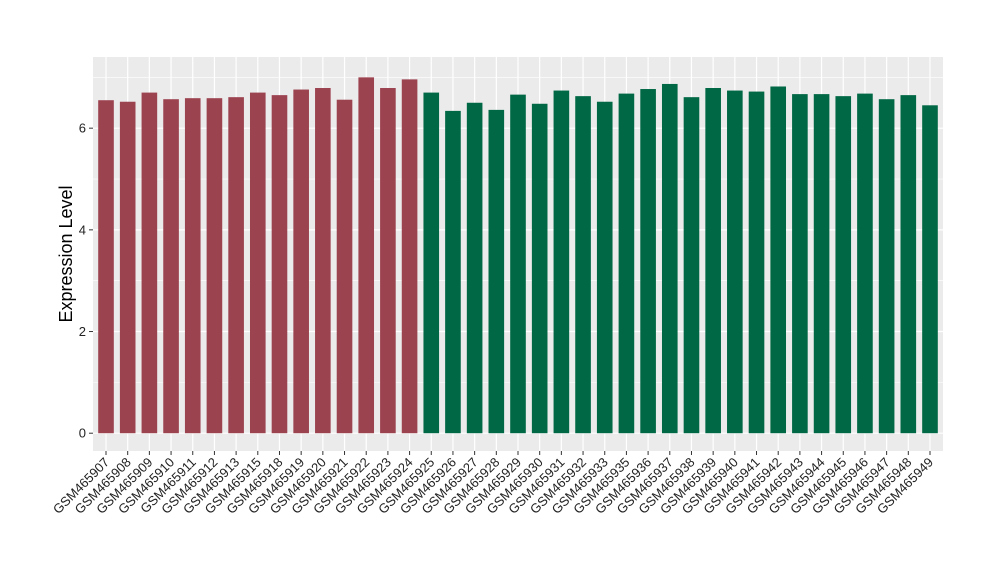 The width and height of the screenshot is (1000, 580). I want to click on bar-GSM465922, so click(366, 255).